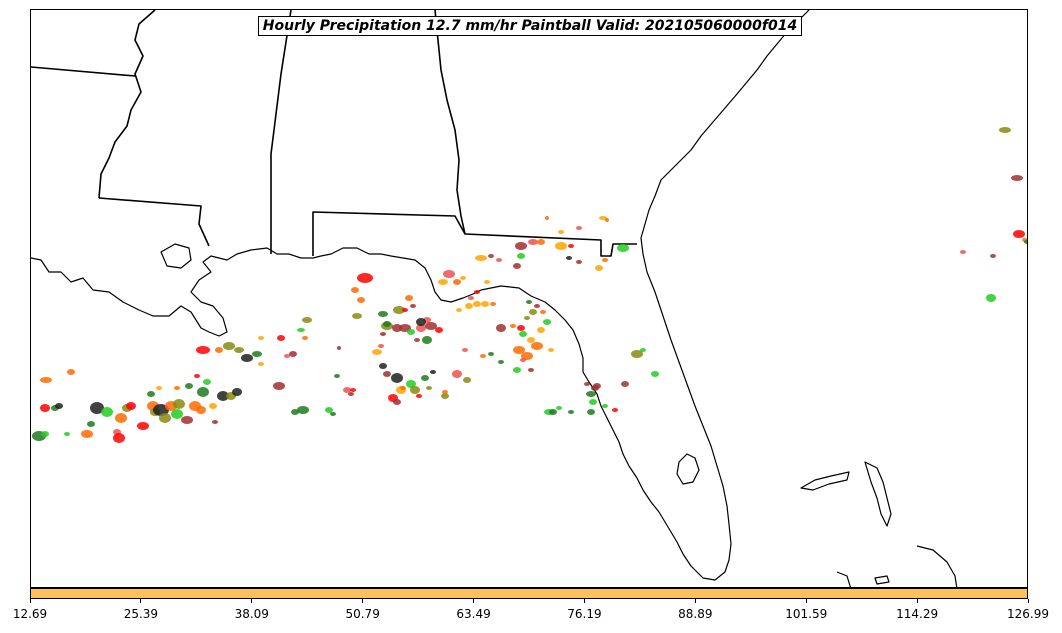 The height and width of the screenshot is (633, 1062). I want to click on colorbar-tick-label: 50.79, so click(362, 614).